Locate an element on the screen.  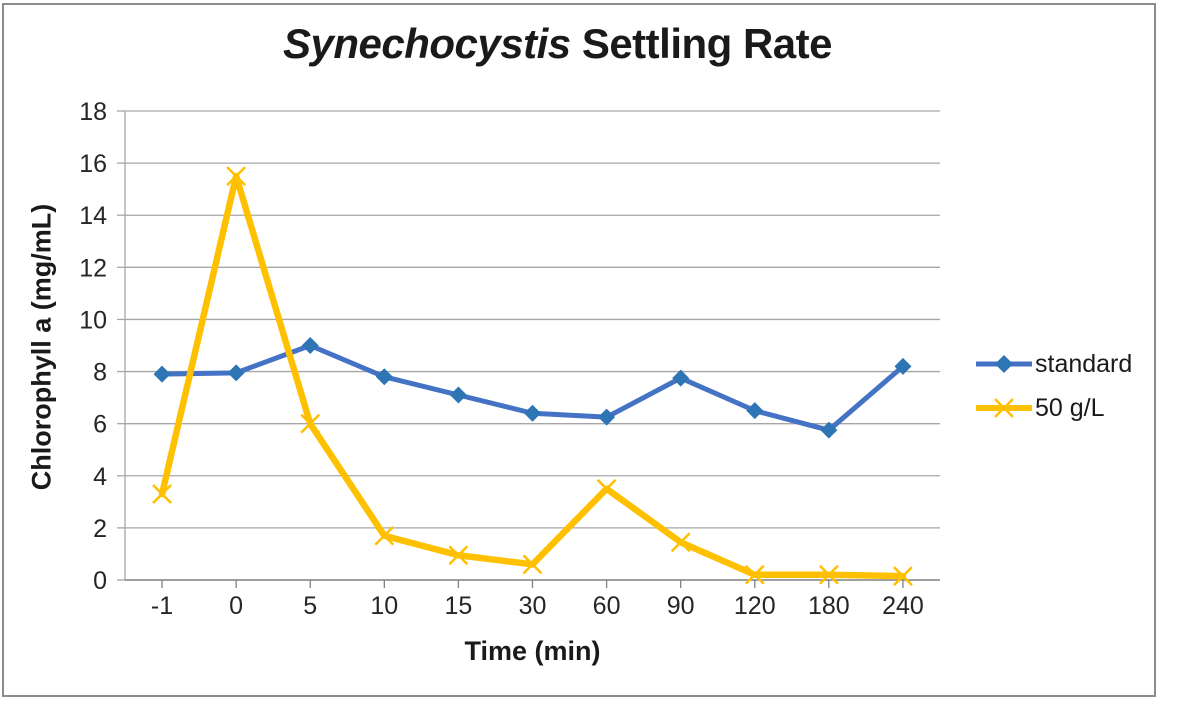
x-tick-label: -1 is located at coordinates (162, 606).